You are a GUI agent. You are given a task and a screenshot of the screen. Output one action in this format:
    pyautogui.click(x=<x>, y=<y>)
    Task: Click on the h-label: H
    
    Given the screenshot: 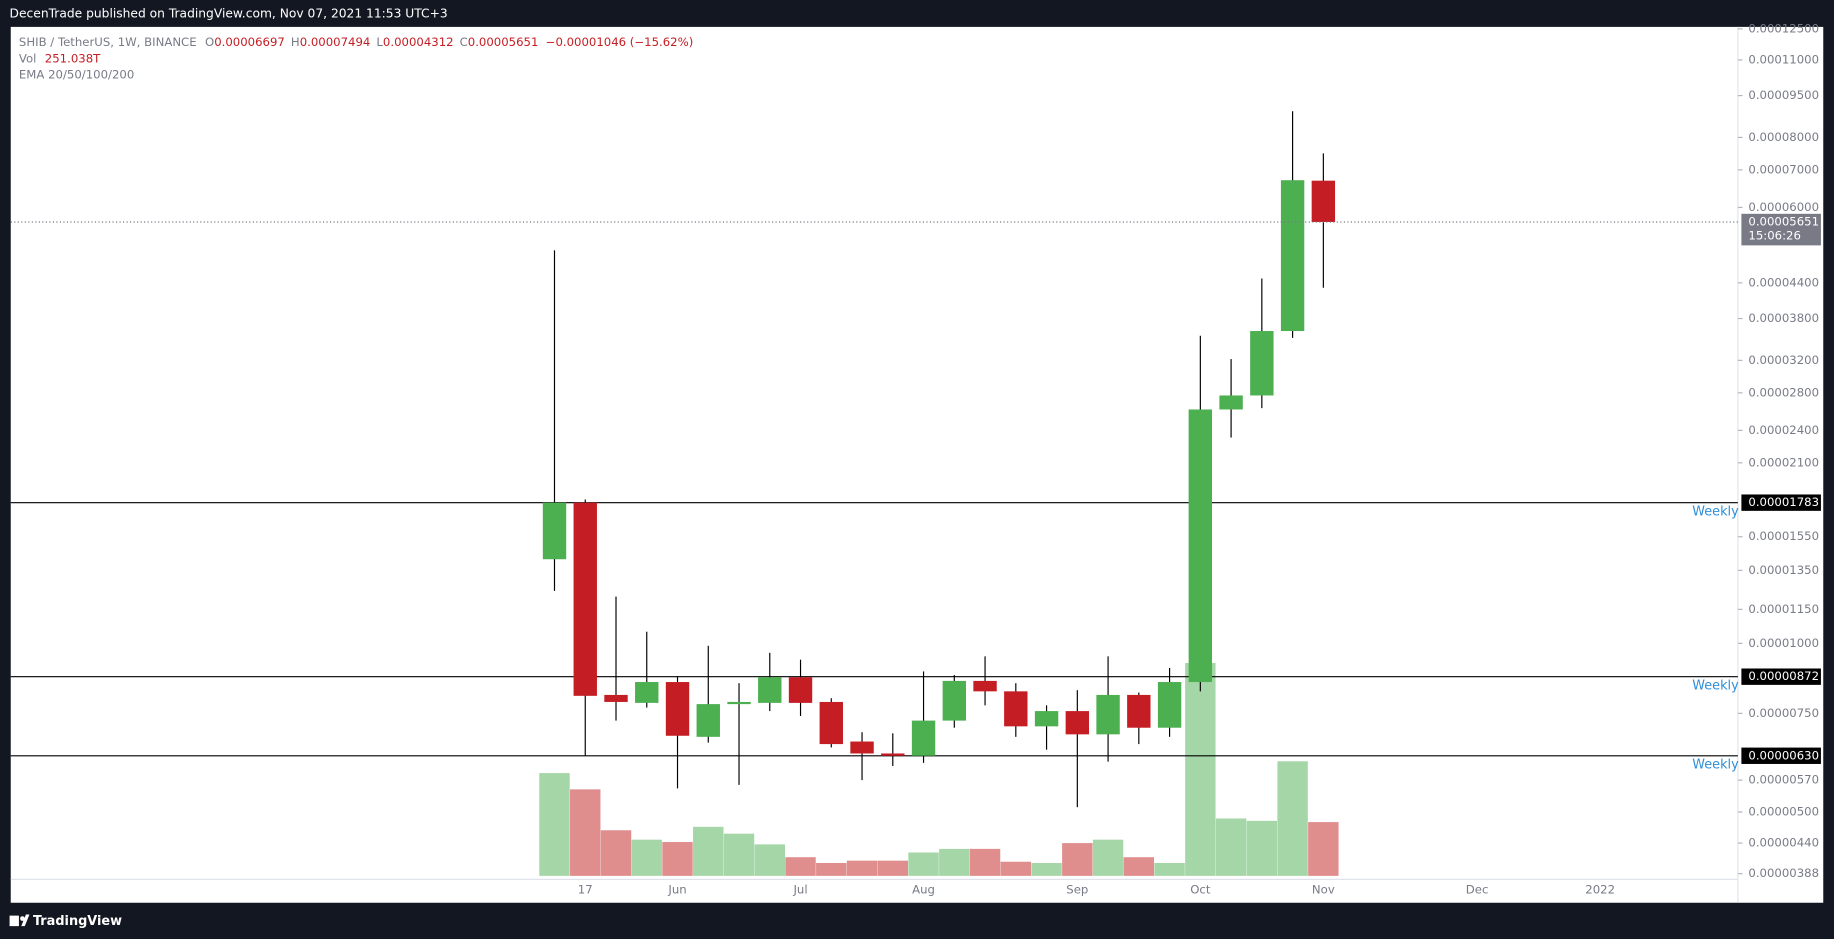 What is the action you would take?
    pyautogui.click(x=295, y=42)
    